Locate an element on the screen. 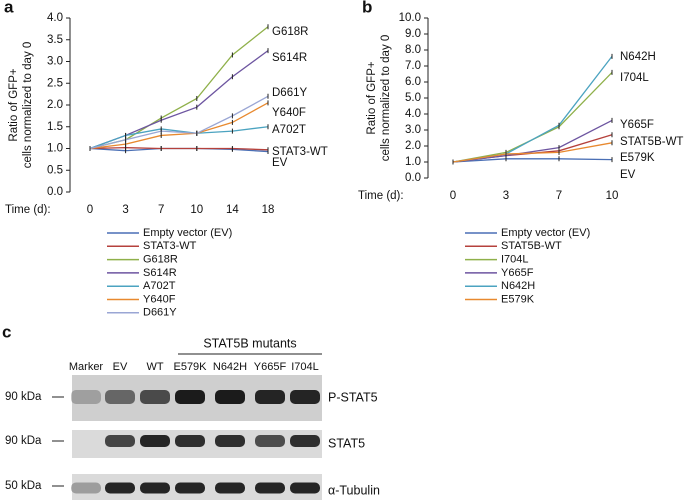 The height and width of the screenshot is (502, 685). end-label: STAT5B-WT is located at coordinates (651, 142).